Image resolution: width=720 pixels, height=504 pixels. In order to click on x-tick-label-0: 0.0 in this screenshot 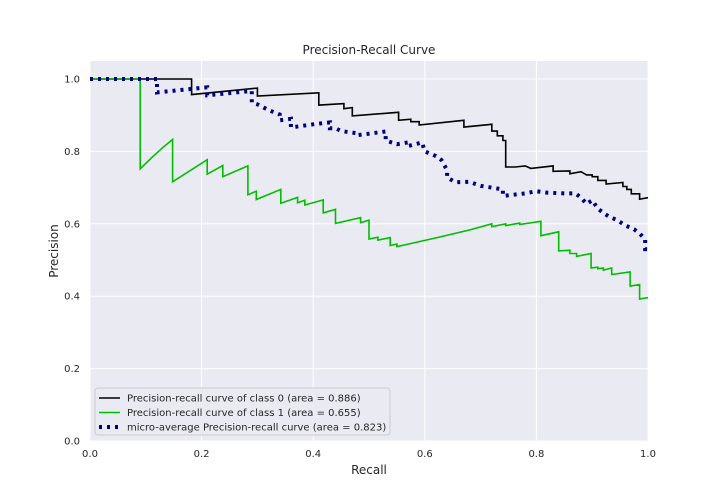, I will do `click(90, 454)`.